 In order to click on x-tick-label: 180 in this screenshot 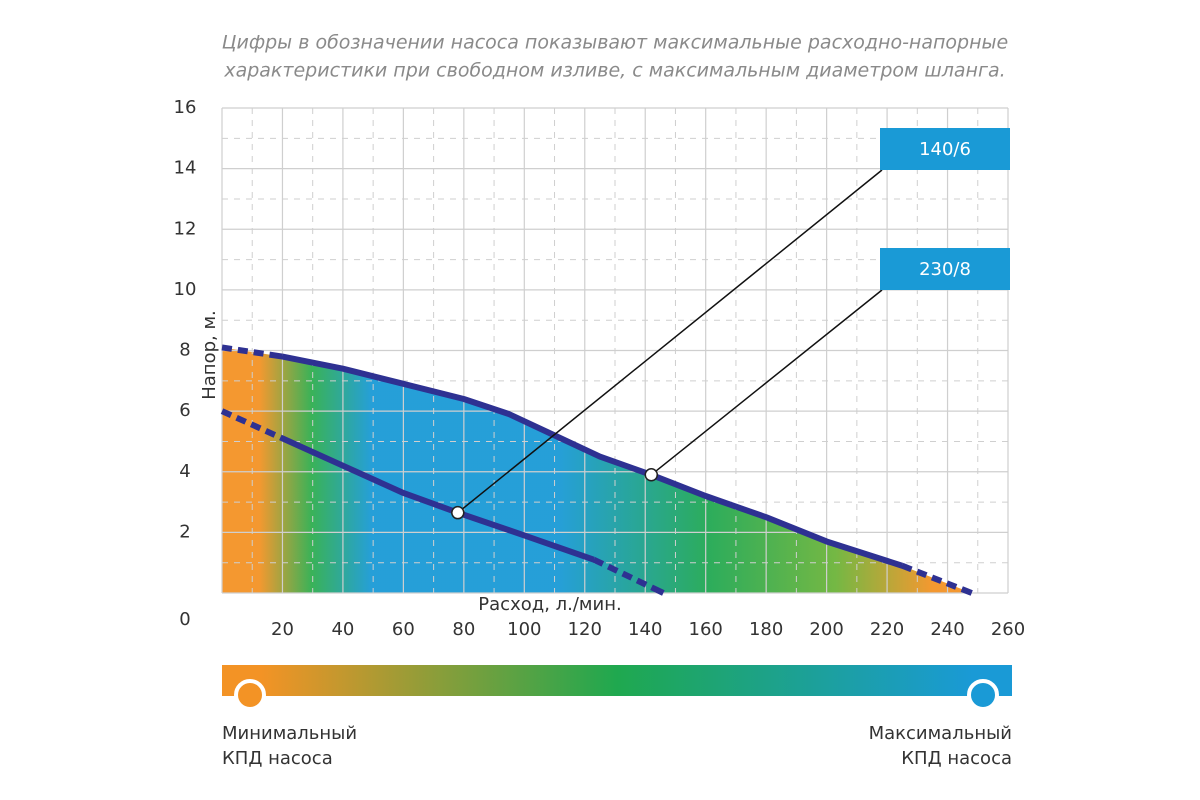, I will do `click(766, 629)`.